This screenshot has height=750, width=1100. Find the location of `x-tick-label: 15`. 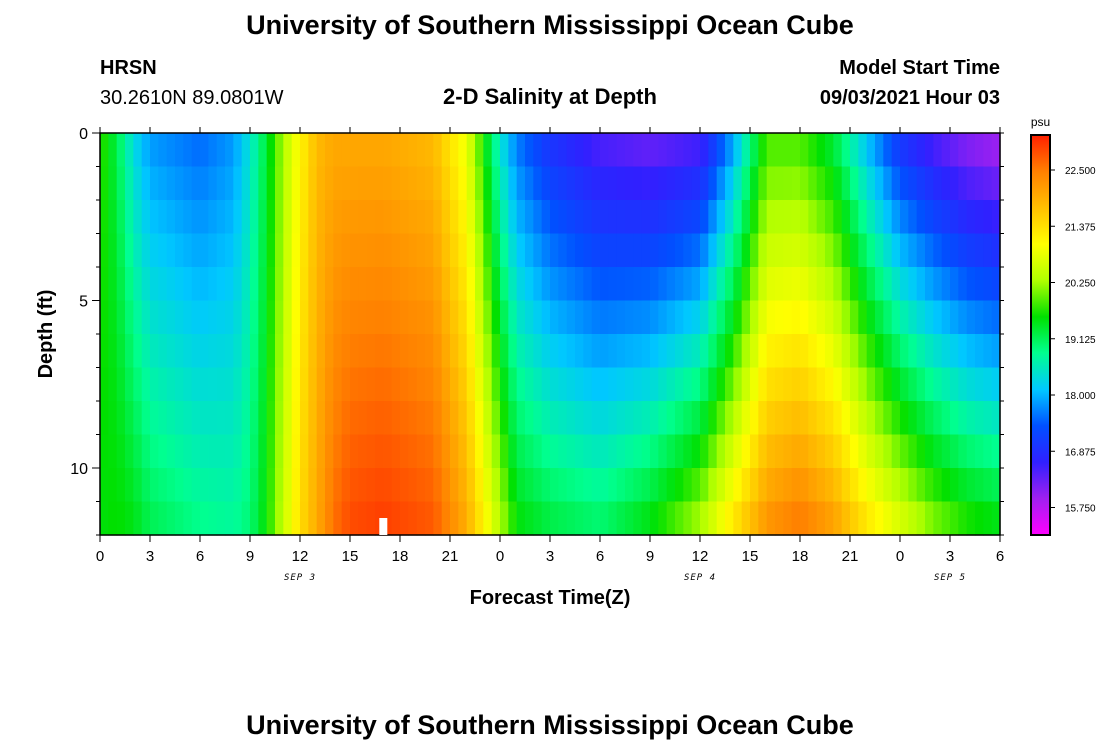

x-tick-label: 15 is located at coordinates (750, 556).